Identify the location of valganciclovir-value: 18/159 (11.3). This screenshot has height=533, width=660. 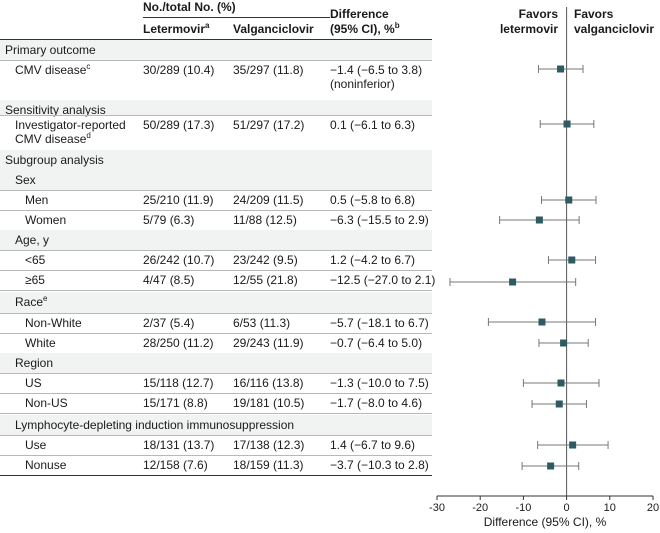
(268, 465).